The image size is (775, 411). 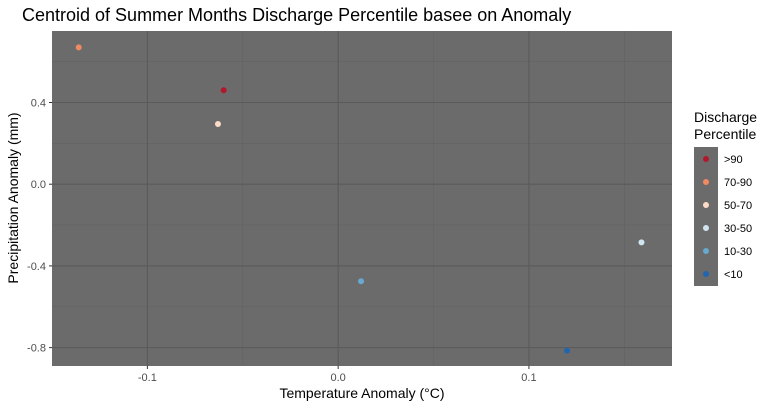 I want to click on x-tick-label: 0.1, so click(x=528, y=378).